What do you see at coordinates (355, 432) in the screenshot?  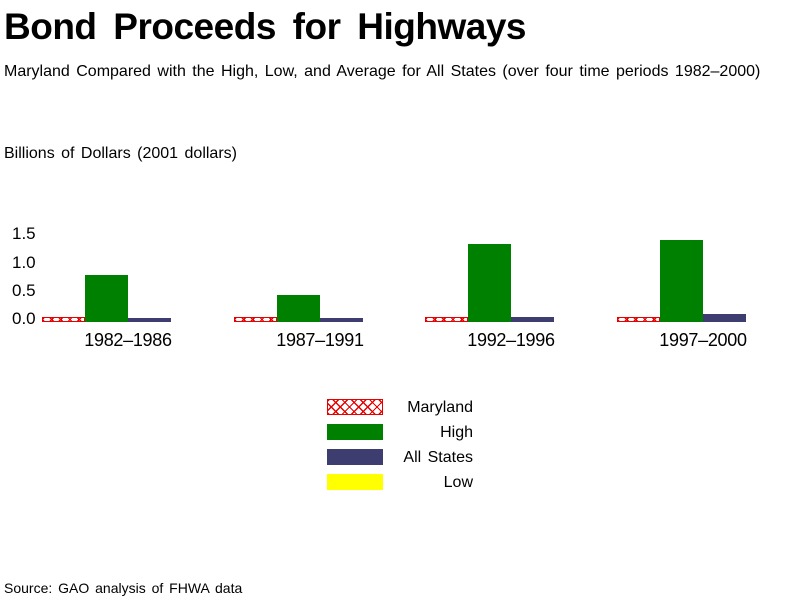 I see `legend-swatch-high` at bounding box center [355, 432].